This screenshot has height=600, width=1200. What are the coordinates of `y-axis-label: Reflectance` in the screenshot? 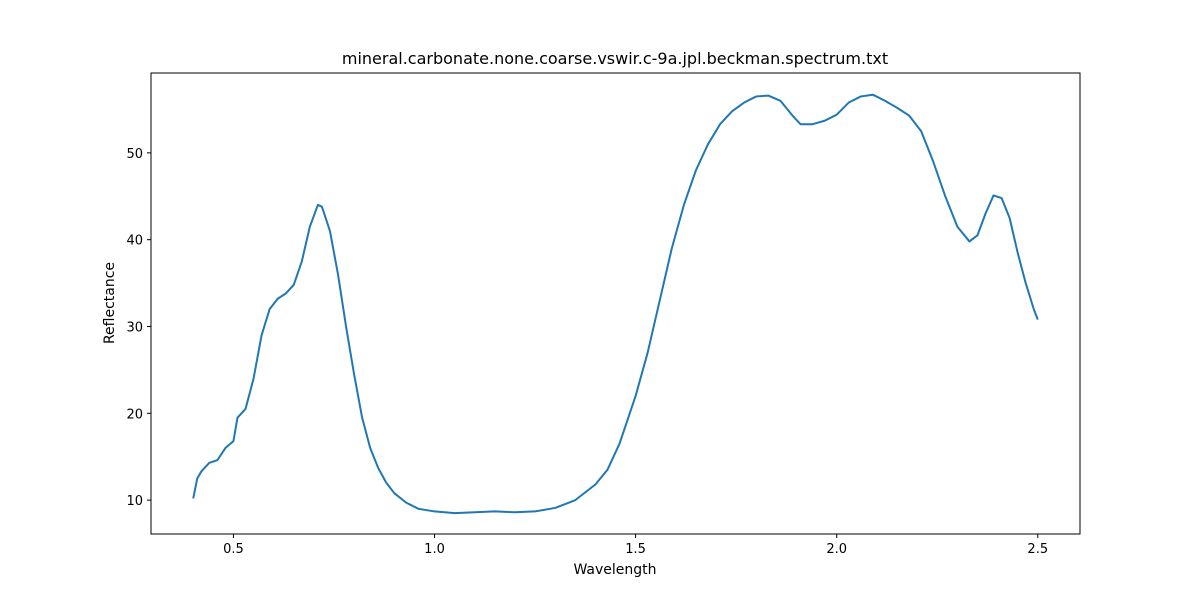 It's located at (110, 303).